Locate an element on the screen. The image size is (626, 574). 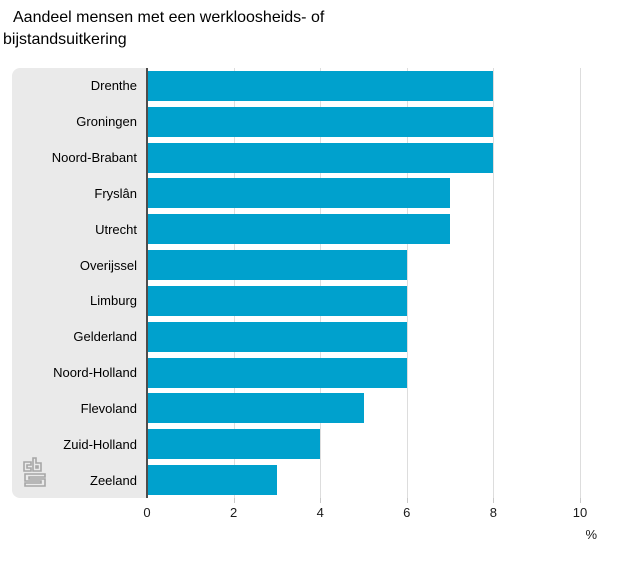
bar-utrecht is located at coordinates (299, 229).